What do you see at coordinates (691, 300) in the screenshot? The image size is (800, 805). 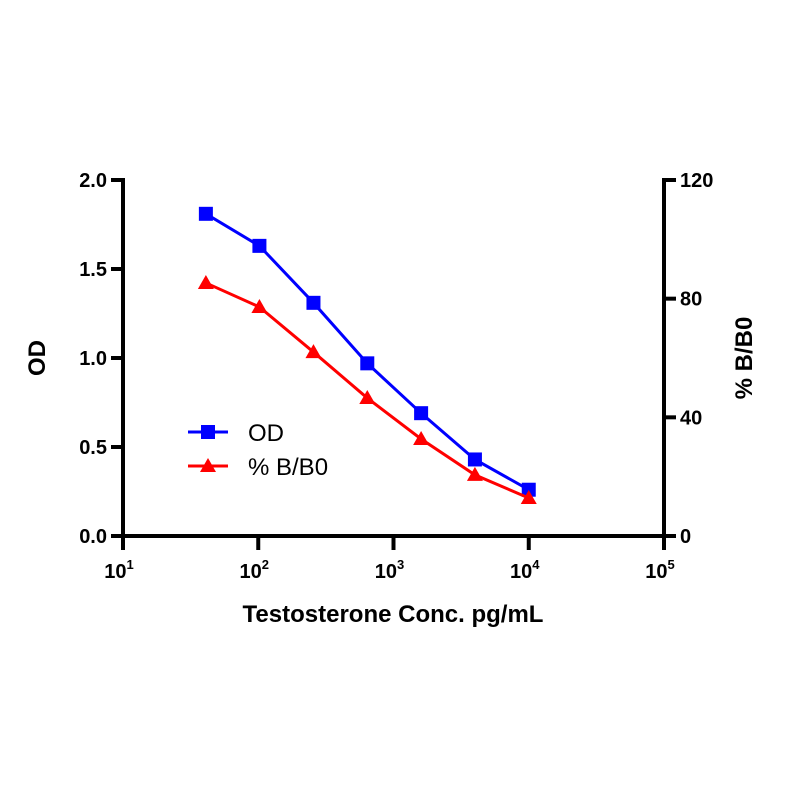 I see `y2-tick-label: 80` at bounding box center [691, 300].